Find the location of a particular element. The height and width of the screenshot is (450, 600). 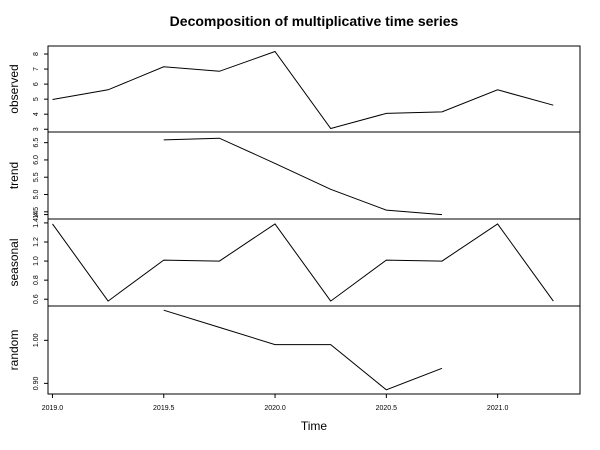

panel-label-random: random is located at coordinates (14, 350).